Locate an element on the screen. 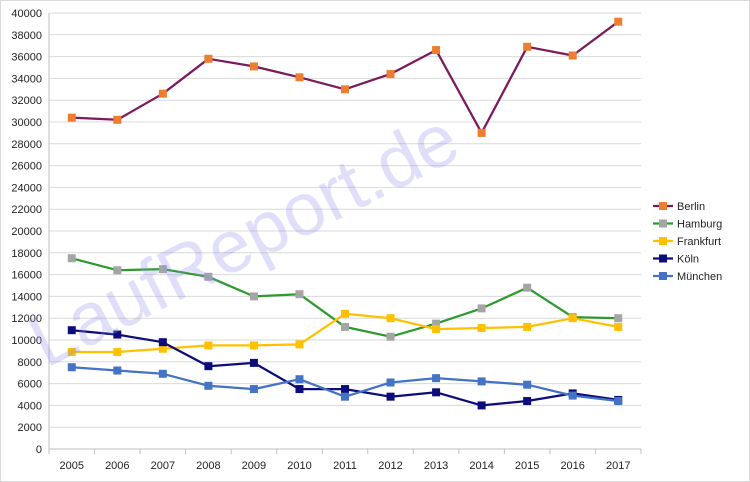  y-tick-label: 26000 is located at coordinates (26, 167).